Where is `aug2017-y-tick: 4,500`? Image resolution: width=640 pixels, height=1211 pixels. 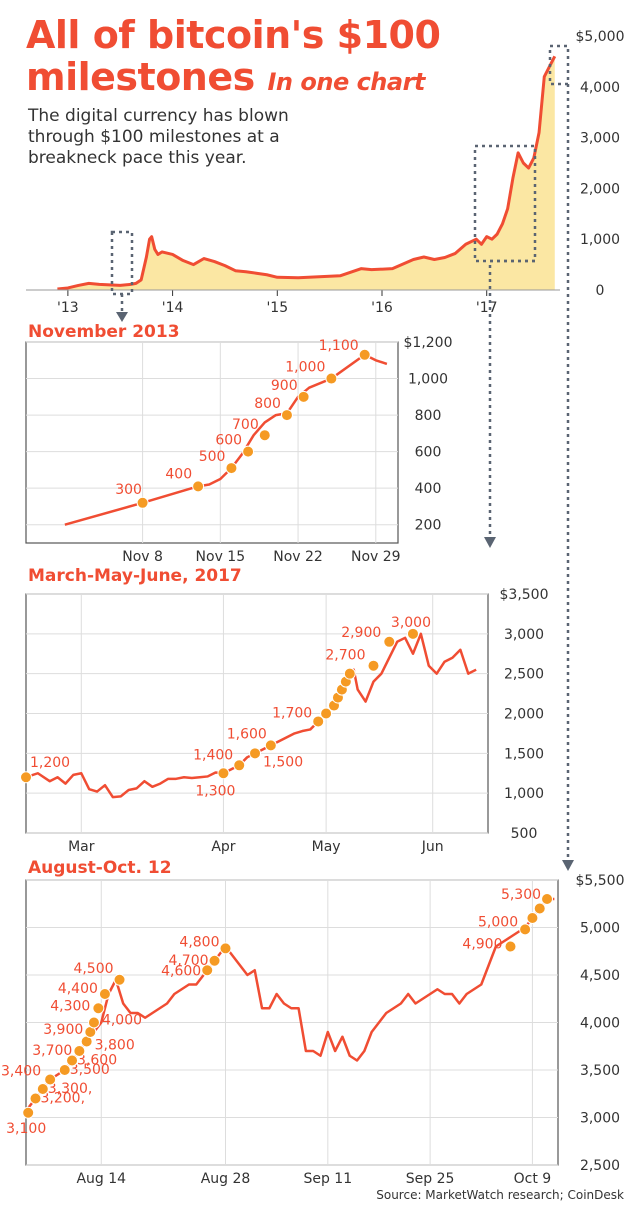 aug2017-y-tick: 4,500 is located at coordinates (600, 976).